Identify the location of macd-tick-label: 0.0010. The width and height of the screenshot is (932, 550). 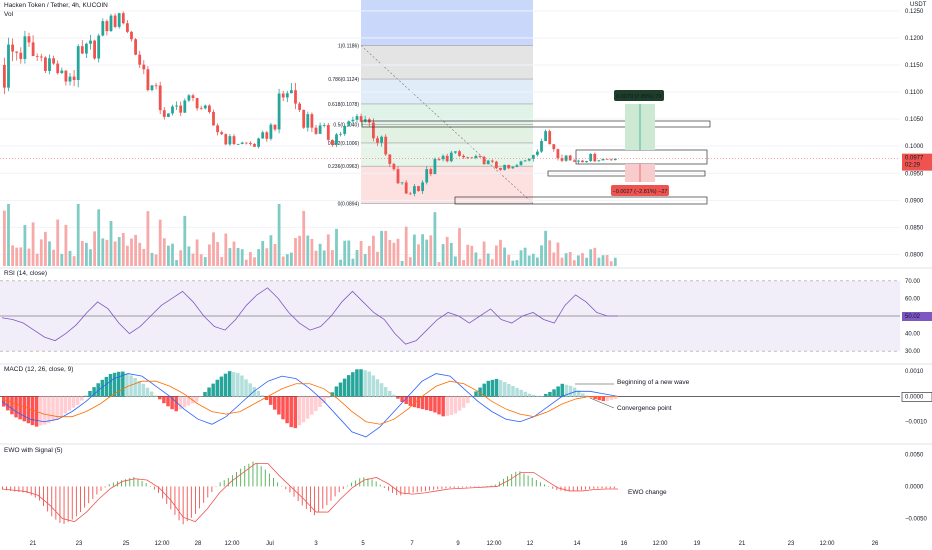
(914, 372).